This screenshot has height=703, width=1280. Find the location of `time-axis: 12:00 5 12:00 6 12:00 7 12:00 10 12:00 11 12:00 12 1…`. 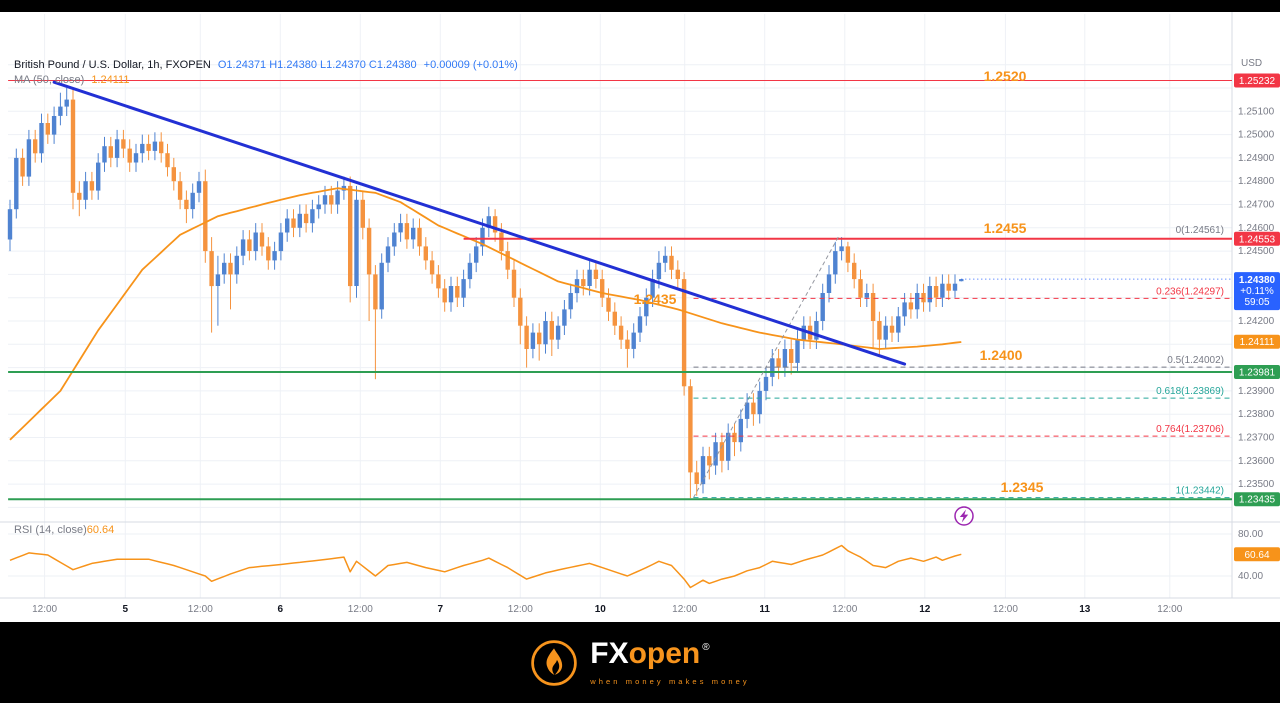

time-axis: 12:00 5 12:00 6 12:00 7 12:00 10 12:00 11 12:00 12 1… is located at coordinates (607, 609).